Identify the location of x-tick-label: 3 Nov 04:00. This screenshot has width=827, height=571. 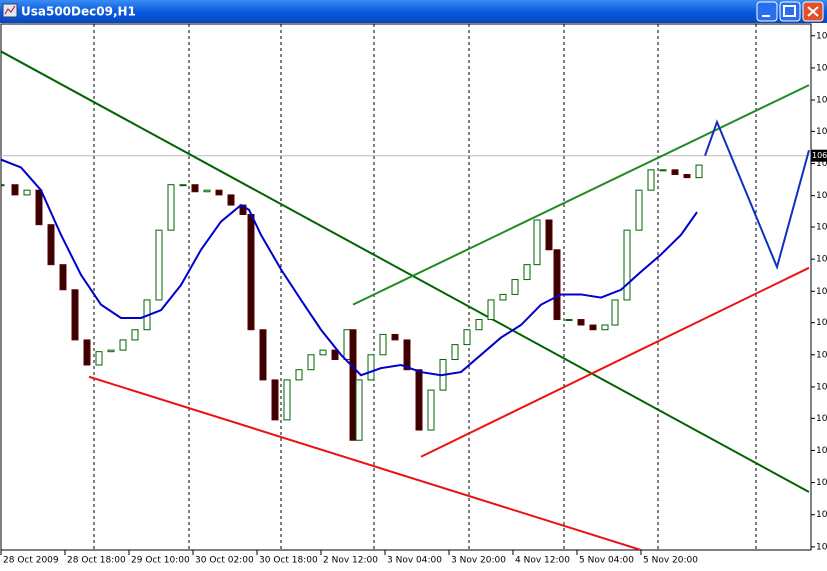
(414, 561).